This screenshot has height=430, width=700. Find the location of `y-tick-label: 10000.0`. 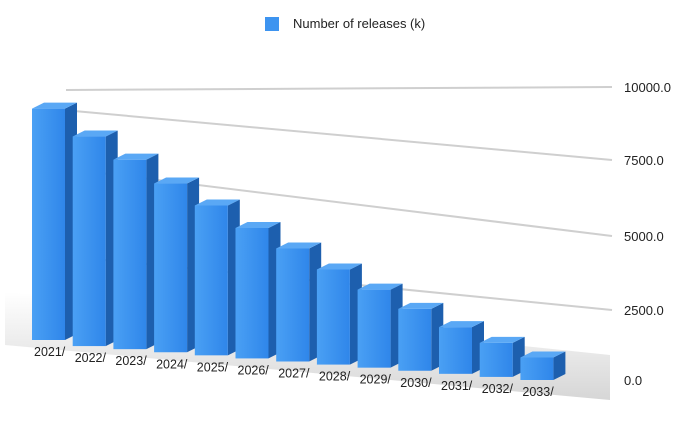

y-tick-label: 10000.0 is located at coordinates (647, 87).